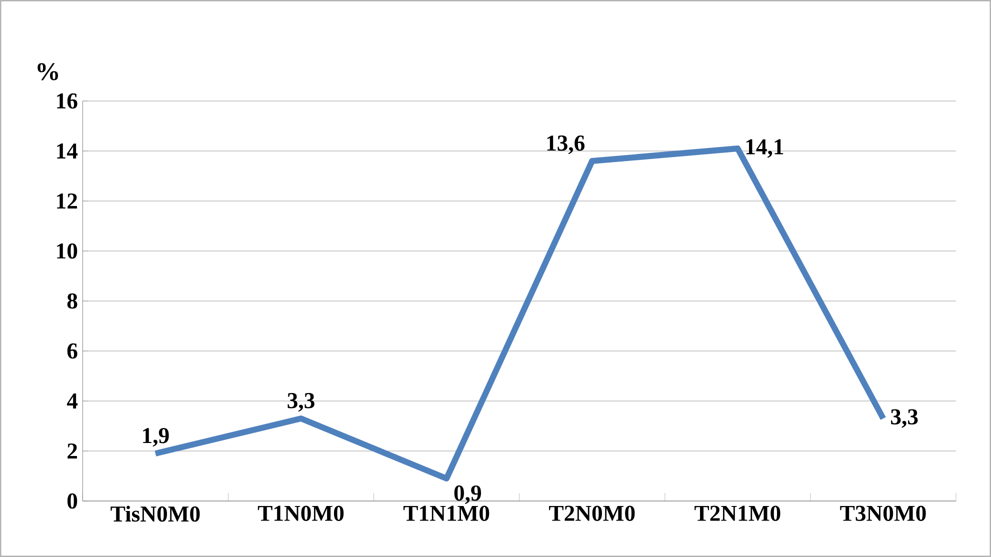 The height and width of the screenshot is (557, 991). What do you see at coordinates (301, 514) in the screenshot?
I see `x-tick-label: T1N0M0` at bounding box center [301, 514].